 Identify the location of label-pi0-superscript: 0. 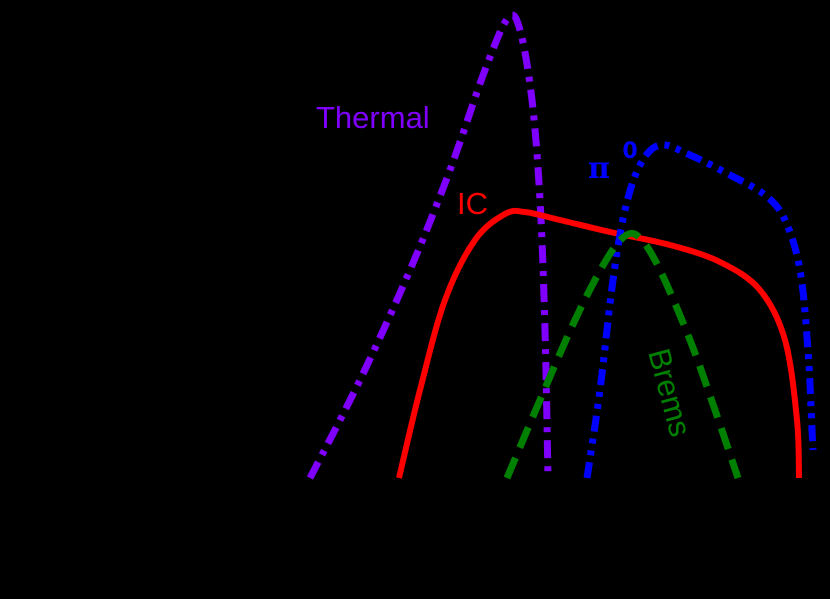
(629, 151).